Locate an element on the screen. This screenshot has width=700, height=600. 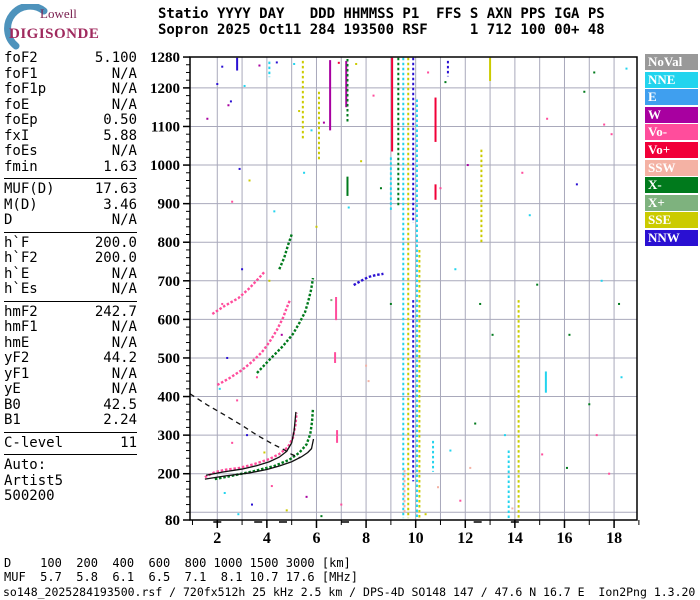
param-value: 1.63 is located at coordinates (120, 166).